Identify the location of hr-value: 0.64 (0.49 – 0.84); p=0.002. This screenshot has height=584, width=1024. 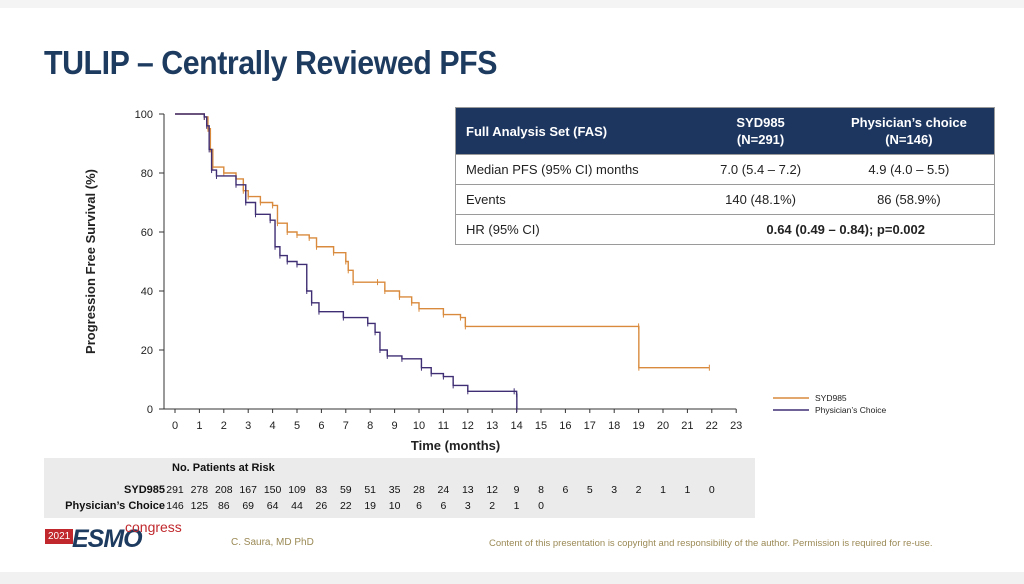
(846, 229).